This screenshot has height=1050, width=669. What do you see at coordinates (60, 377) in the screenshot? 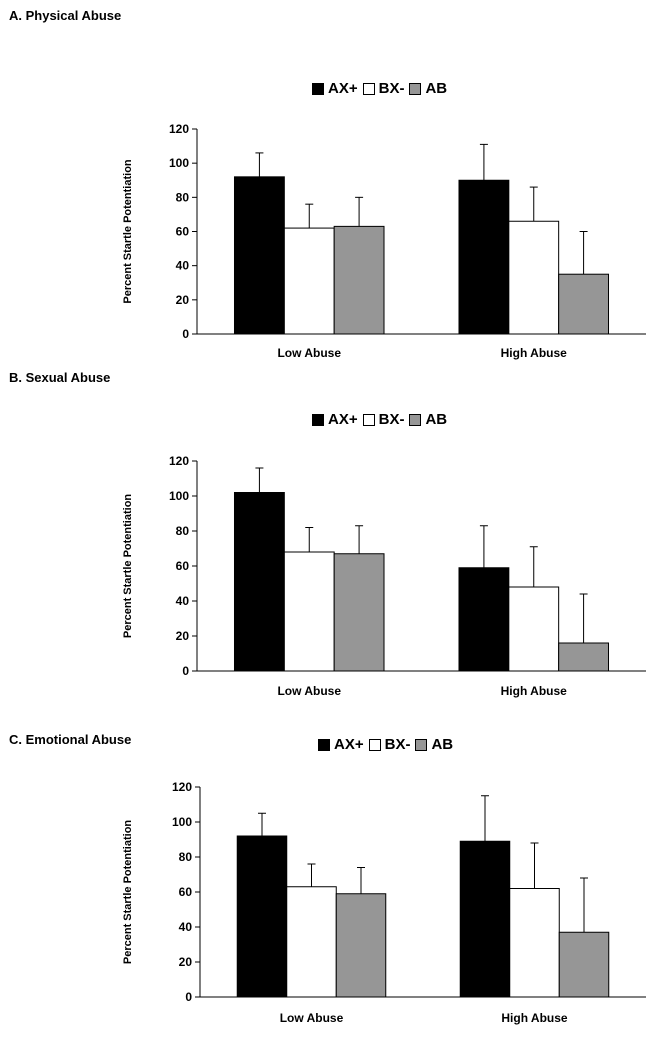
I see `panel-title: B. Sexual Abuse` at bounding box center [60, 377].